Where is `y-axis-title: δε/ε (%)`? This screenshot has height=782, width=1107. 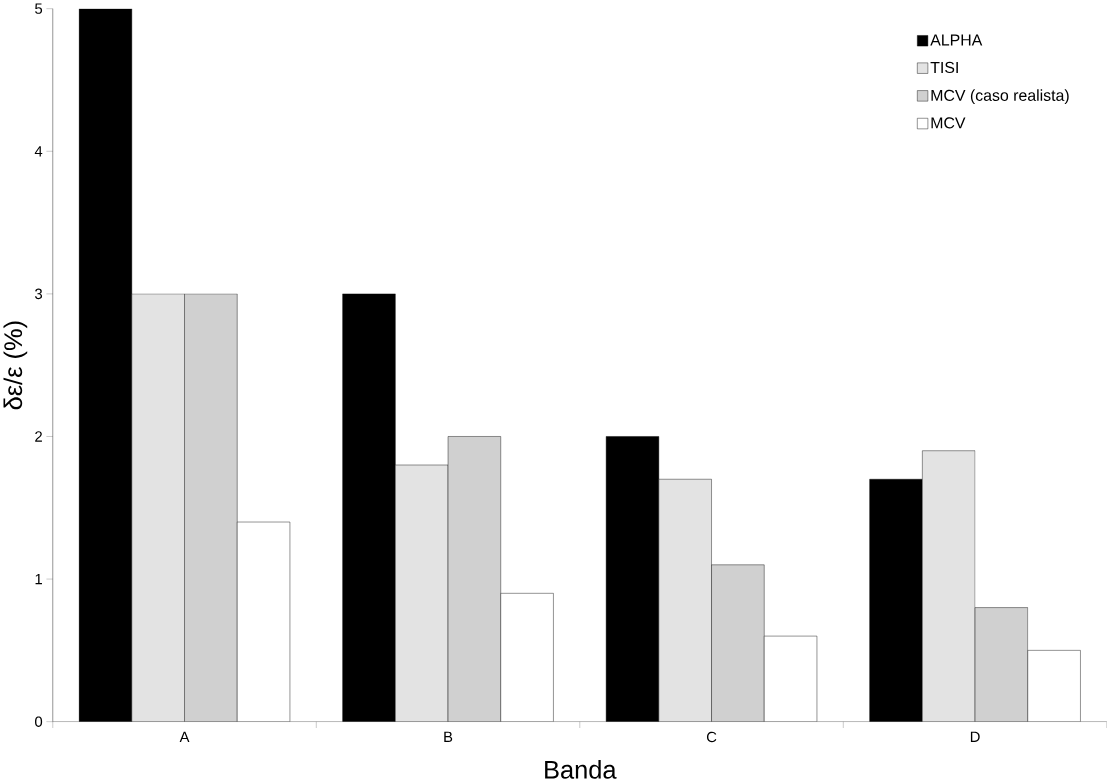 y-axis-title: δε/ε (%) is located at coordinates (15, 365).